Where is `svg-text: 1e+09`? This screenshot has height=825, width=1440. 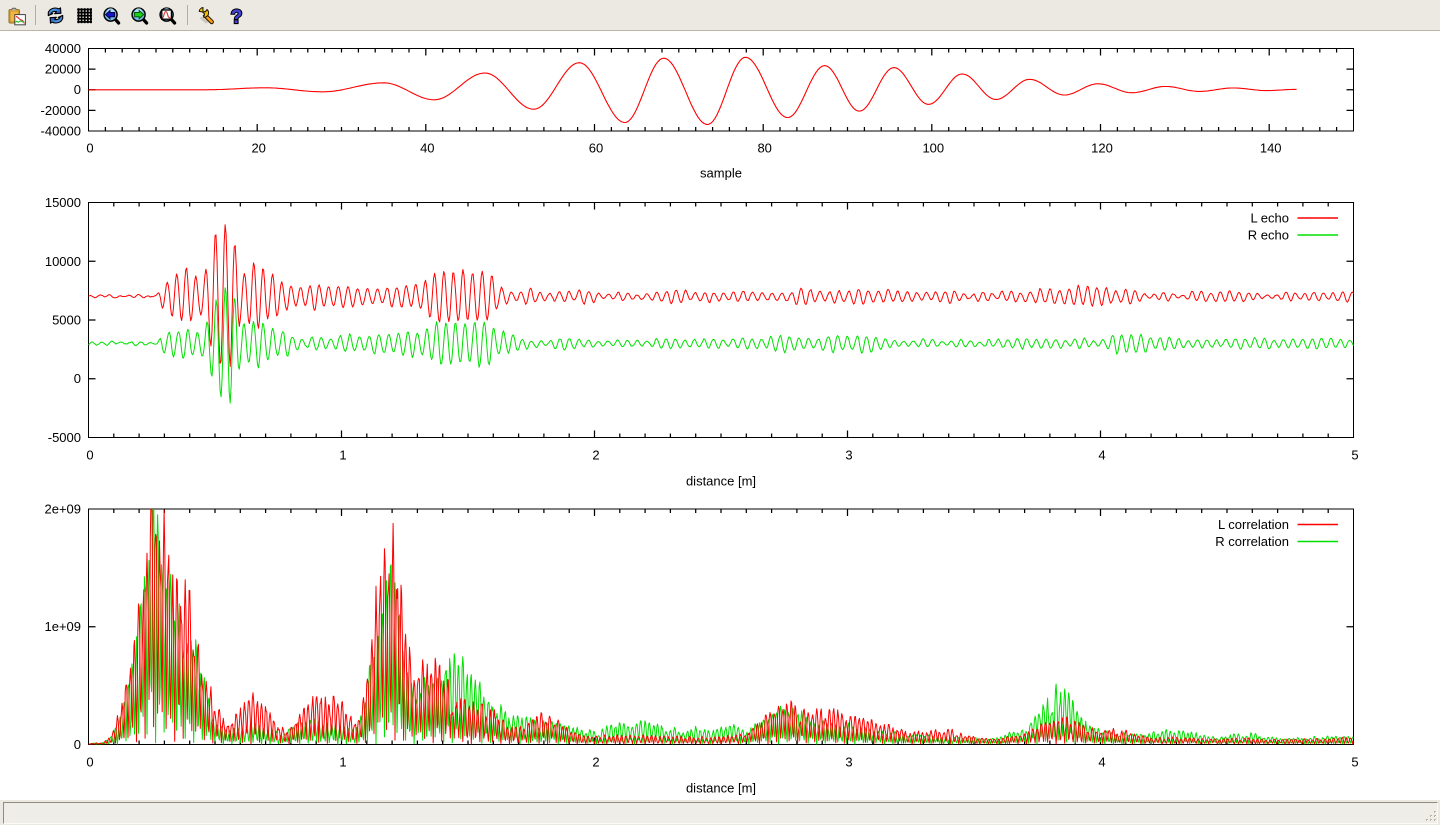 svg-text: 1e+09 is located at coordinates (62, 626).